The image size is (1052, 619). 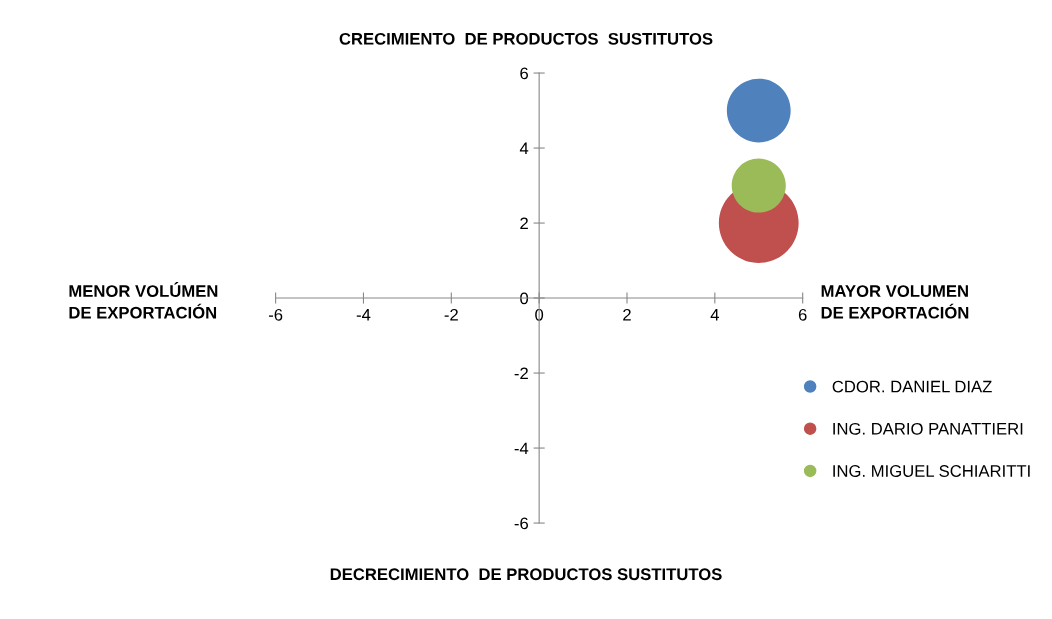 I want to click on y-tick-label: 4, so click(x=524, y=148).